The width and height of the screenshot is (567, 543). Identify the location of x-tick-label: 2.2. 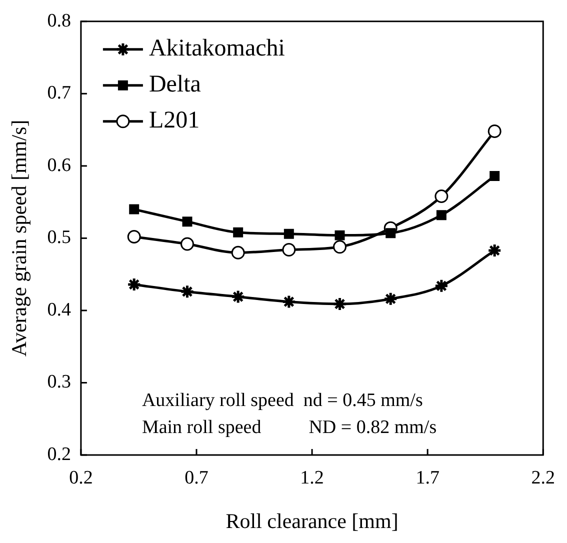
(543, 477).